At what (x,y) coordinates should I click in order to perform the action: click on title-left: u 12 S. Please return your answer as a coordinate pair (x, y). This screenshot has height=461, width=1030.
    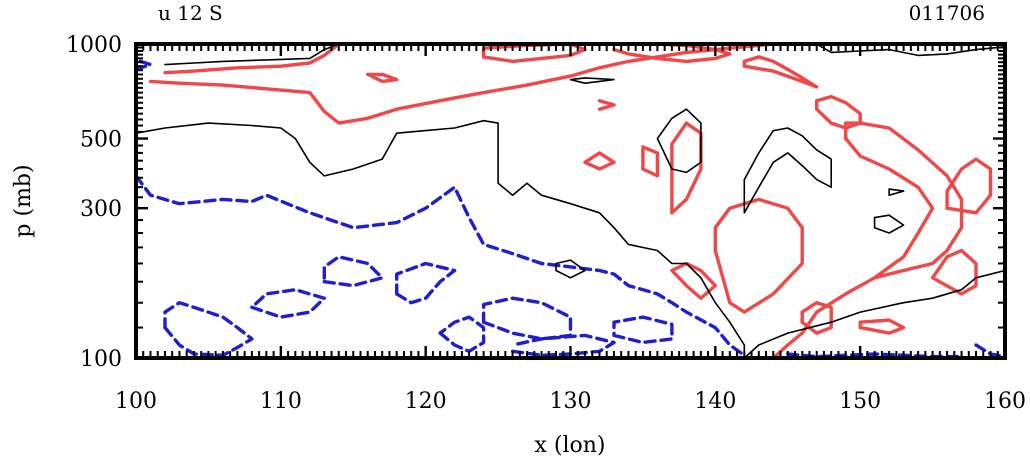
    Looking at the image, I should click on (190, 13).